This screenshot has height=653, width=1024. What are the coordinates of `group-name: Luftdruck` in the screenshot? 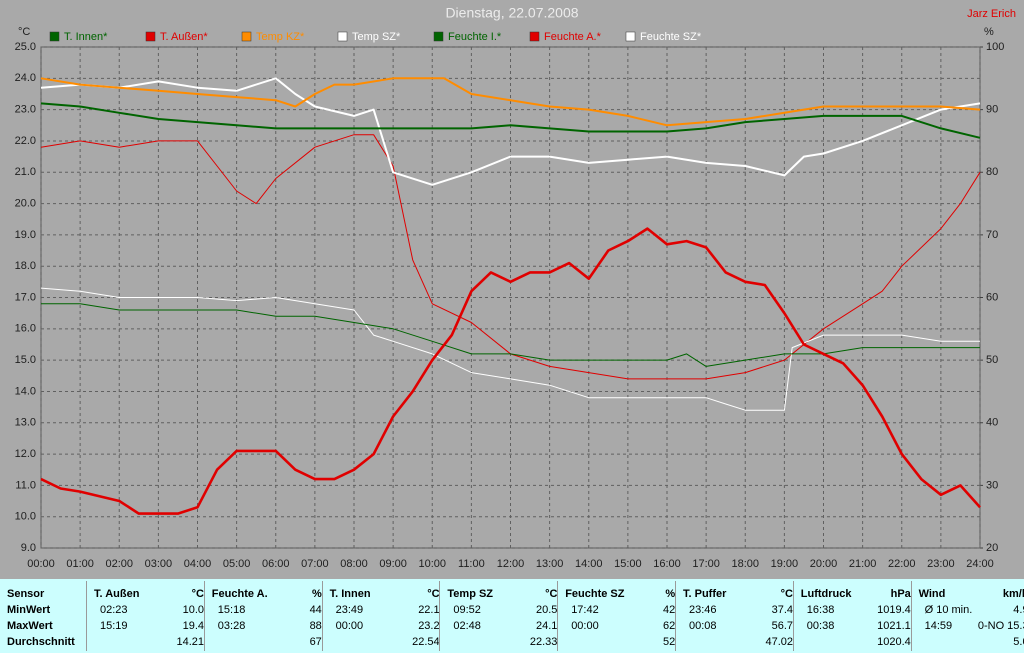 It's located at (826, 594).